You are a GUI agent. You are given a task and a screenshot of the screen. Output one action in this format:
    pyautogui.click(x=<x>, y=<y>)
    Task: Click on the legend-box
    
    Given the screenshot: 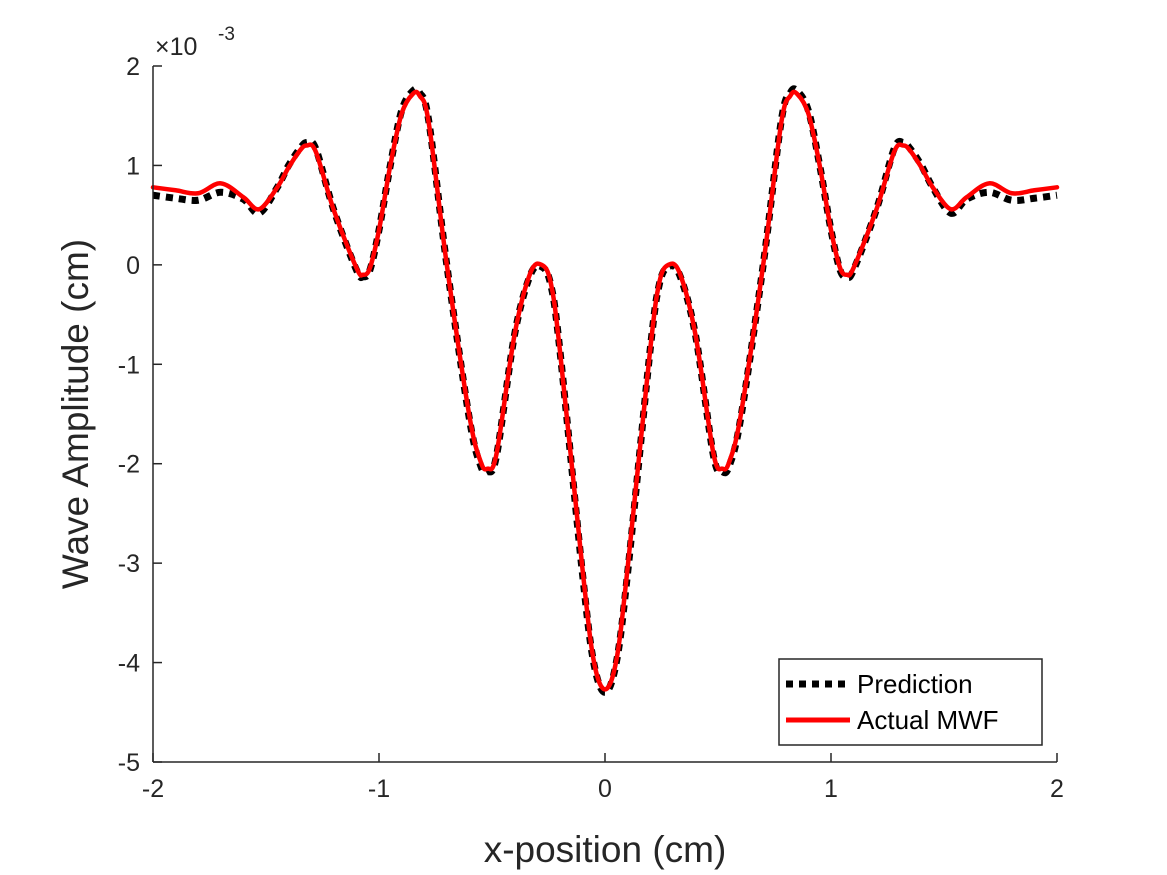 What is the action you would take?
    pyautogui.click(x=910, y=702)
    